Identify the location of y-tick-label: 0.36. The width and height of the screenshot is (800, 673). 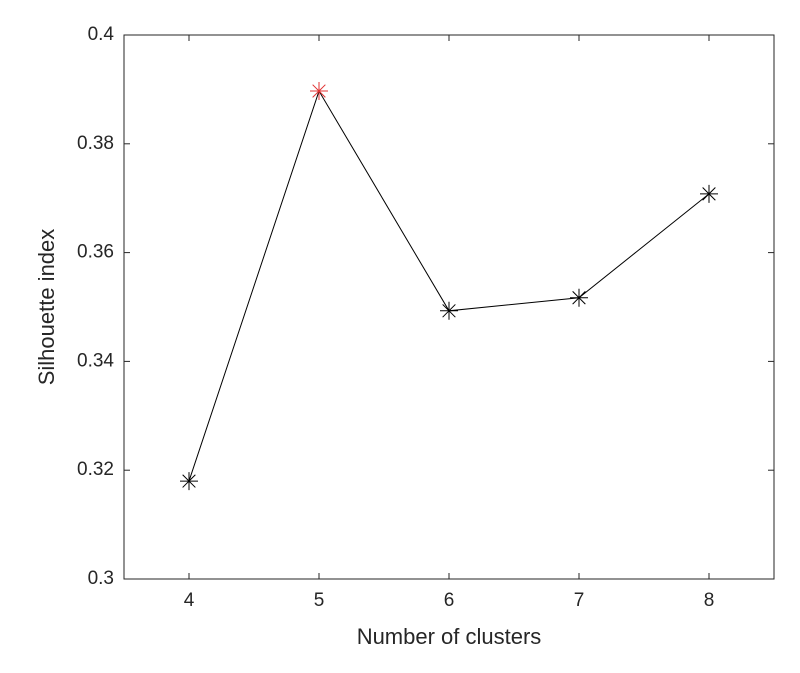
(95, 252).